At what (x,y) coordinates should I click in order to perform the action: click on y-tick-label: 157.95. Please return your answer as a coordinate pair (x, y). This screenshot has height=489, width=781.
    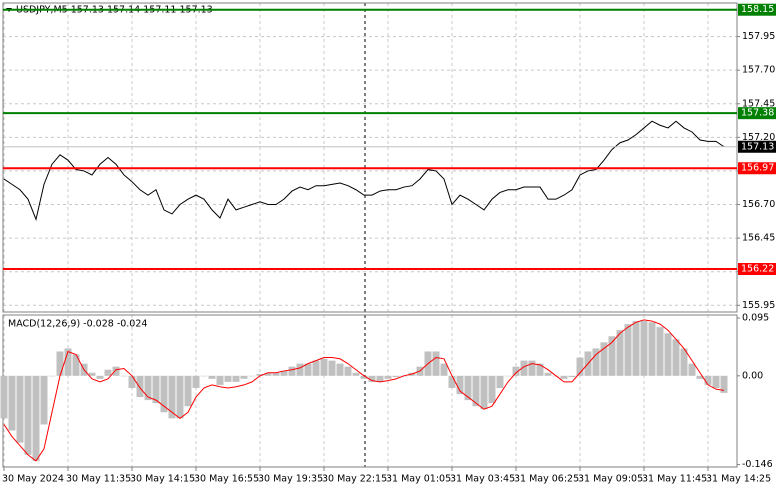
    Looking at the image, I should click on (758, 36).